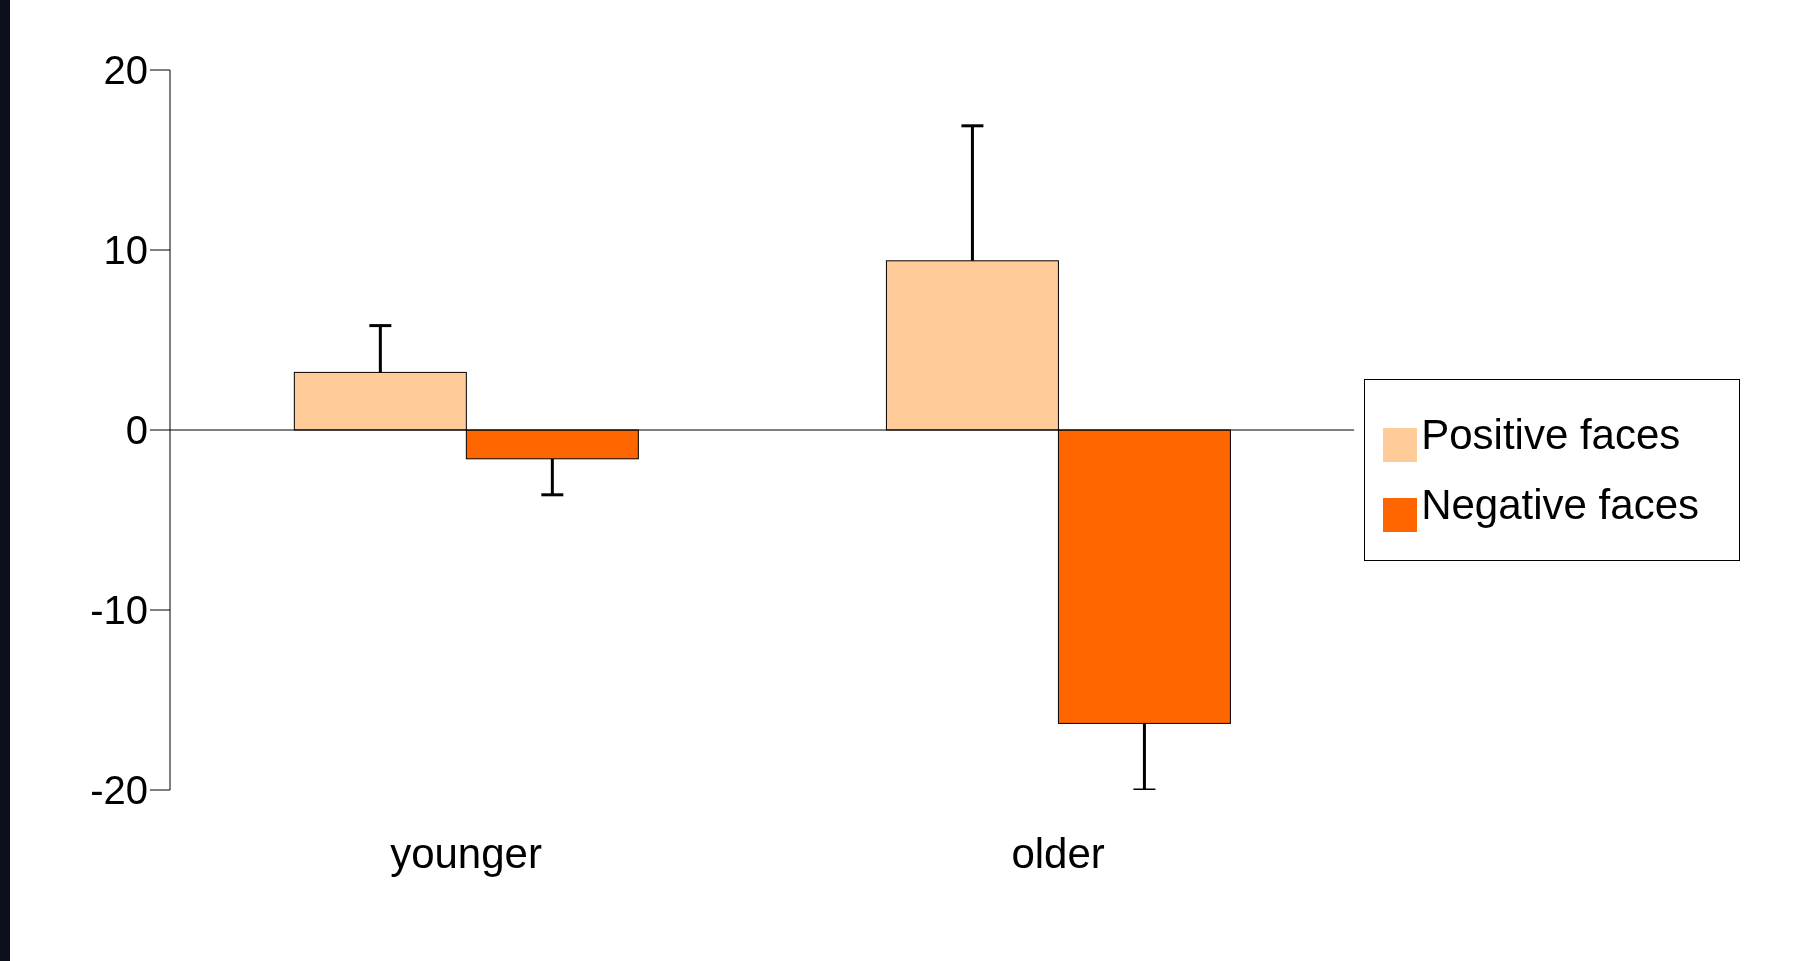  I want to click on y-tick-label: -20, so click(119, 790).